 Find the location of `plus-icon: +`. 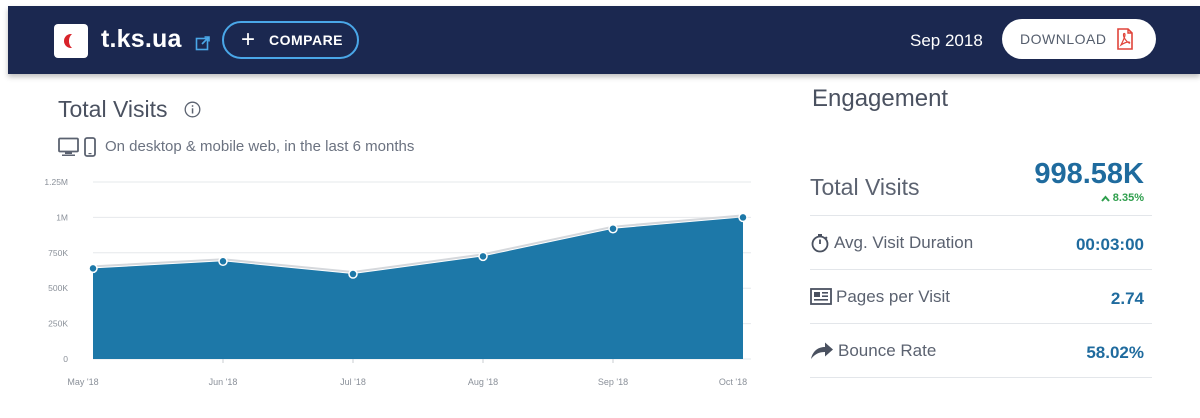

plus-icon: + is located at coordinates (247, 39).